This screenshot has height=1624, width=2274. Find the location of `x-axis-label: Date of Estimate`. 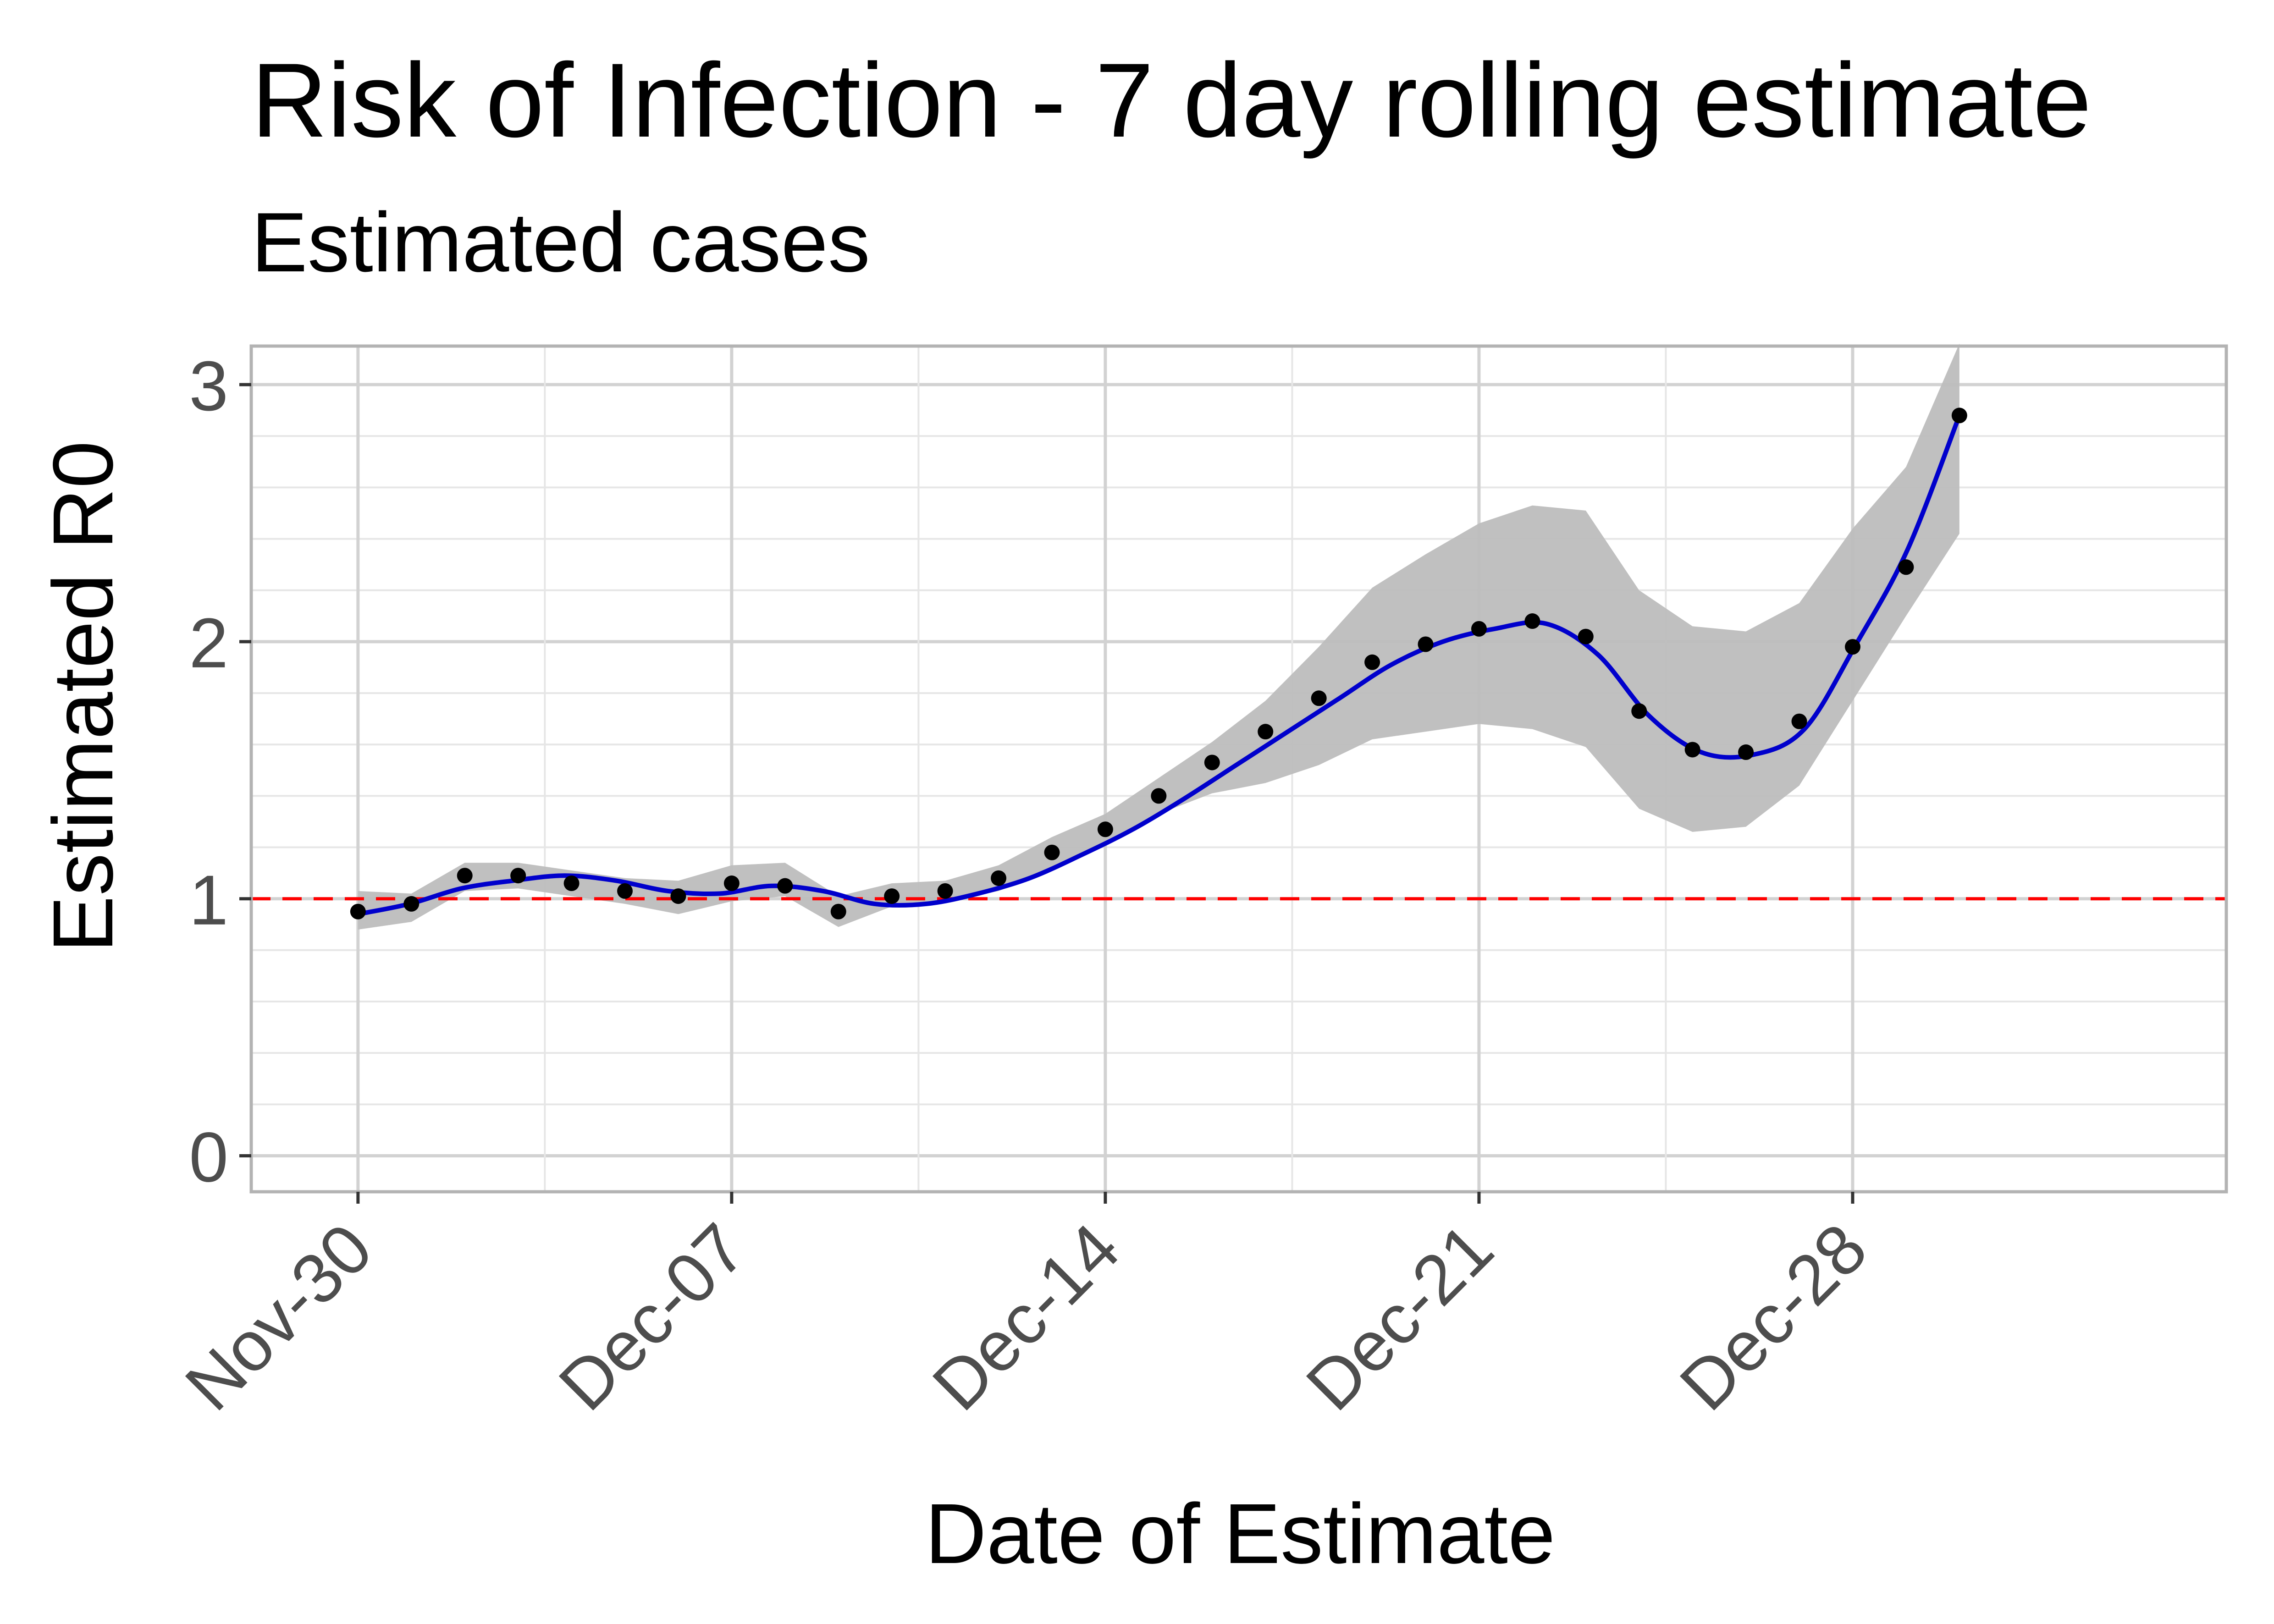

x-axis-label: Date of Estimate is located at coordinates (1241, 1533).